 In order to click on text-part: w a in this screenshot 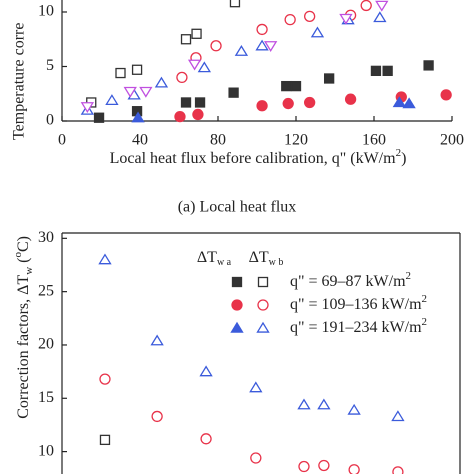, I will do `click(224, 262)`.